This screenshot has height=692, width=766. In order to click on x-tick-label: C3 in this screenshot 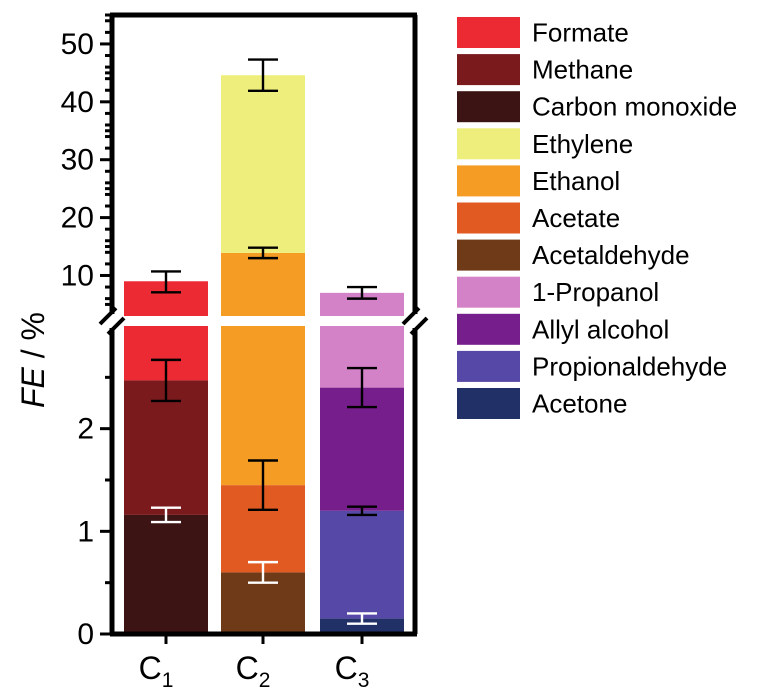, I will do `click(352, 671)`.